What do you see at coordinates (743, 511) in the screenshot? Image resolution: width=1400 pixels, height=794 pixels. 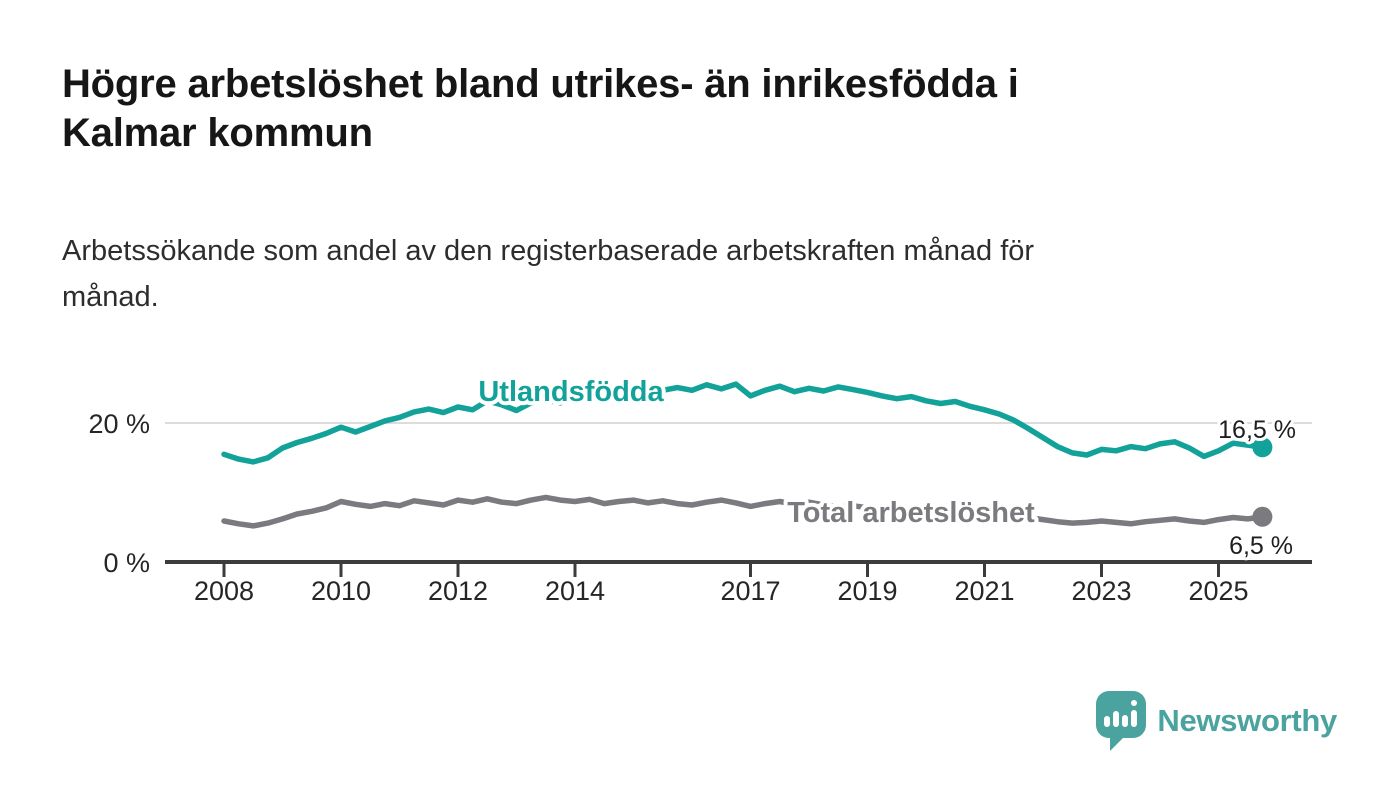 I see `series-line-total-arbetsloshet` at bounding box center [743, 511].